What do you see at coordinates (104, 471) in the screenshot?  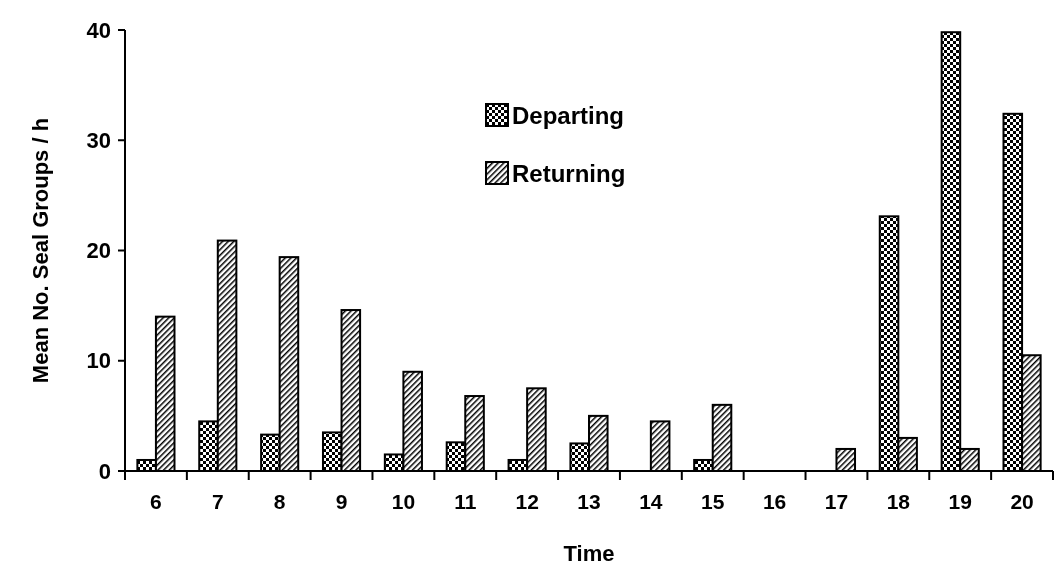 I see `y-tick-label: 0` at bounding box center [104, 471].